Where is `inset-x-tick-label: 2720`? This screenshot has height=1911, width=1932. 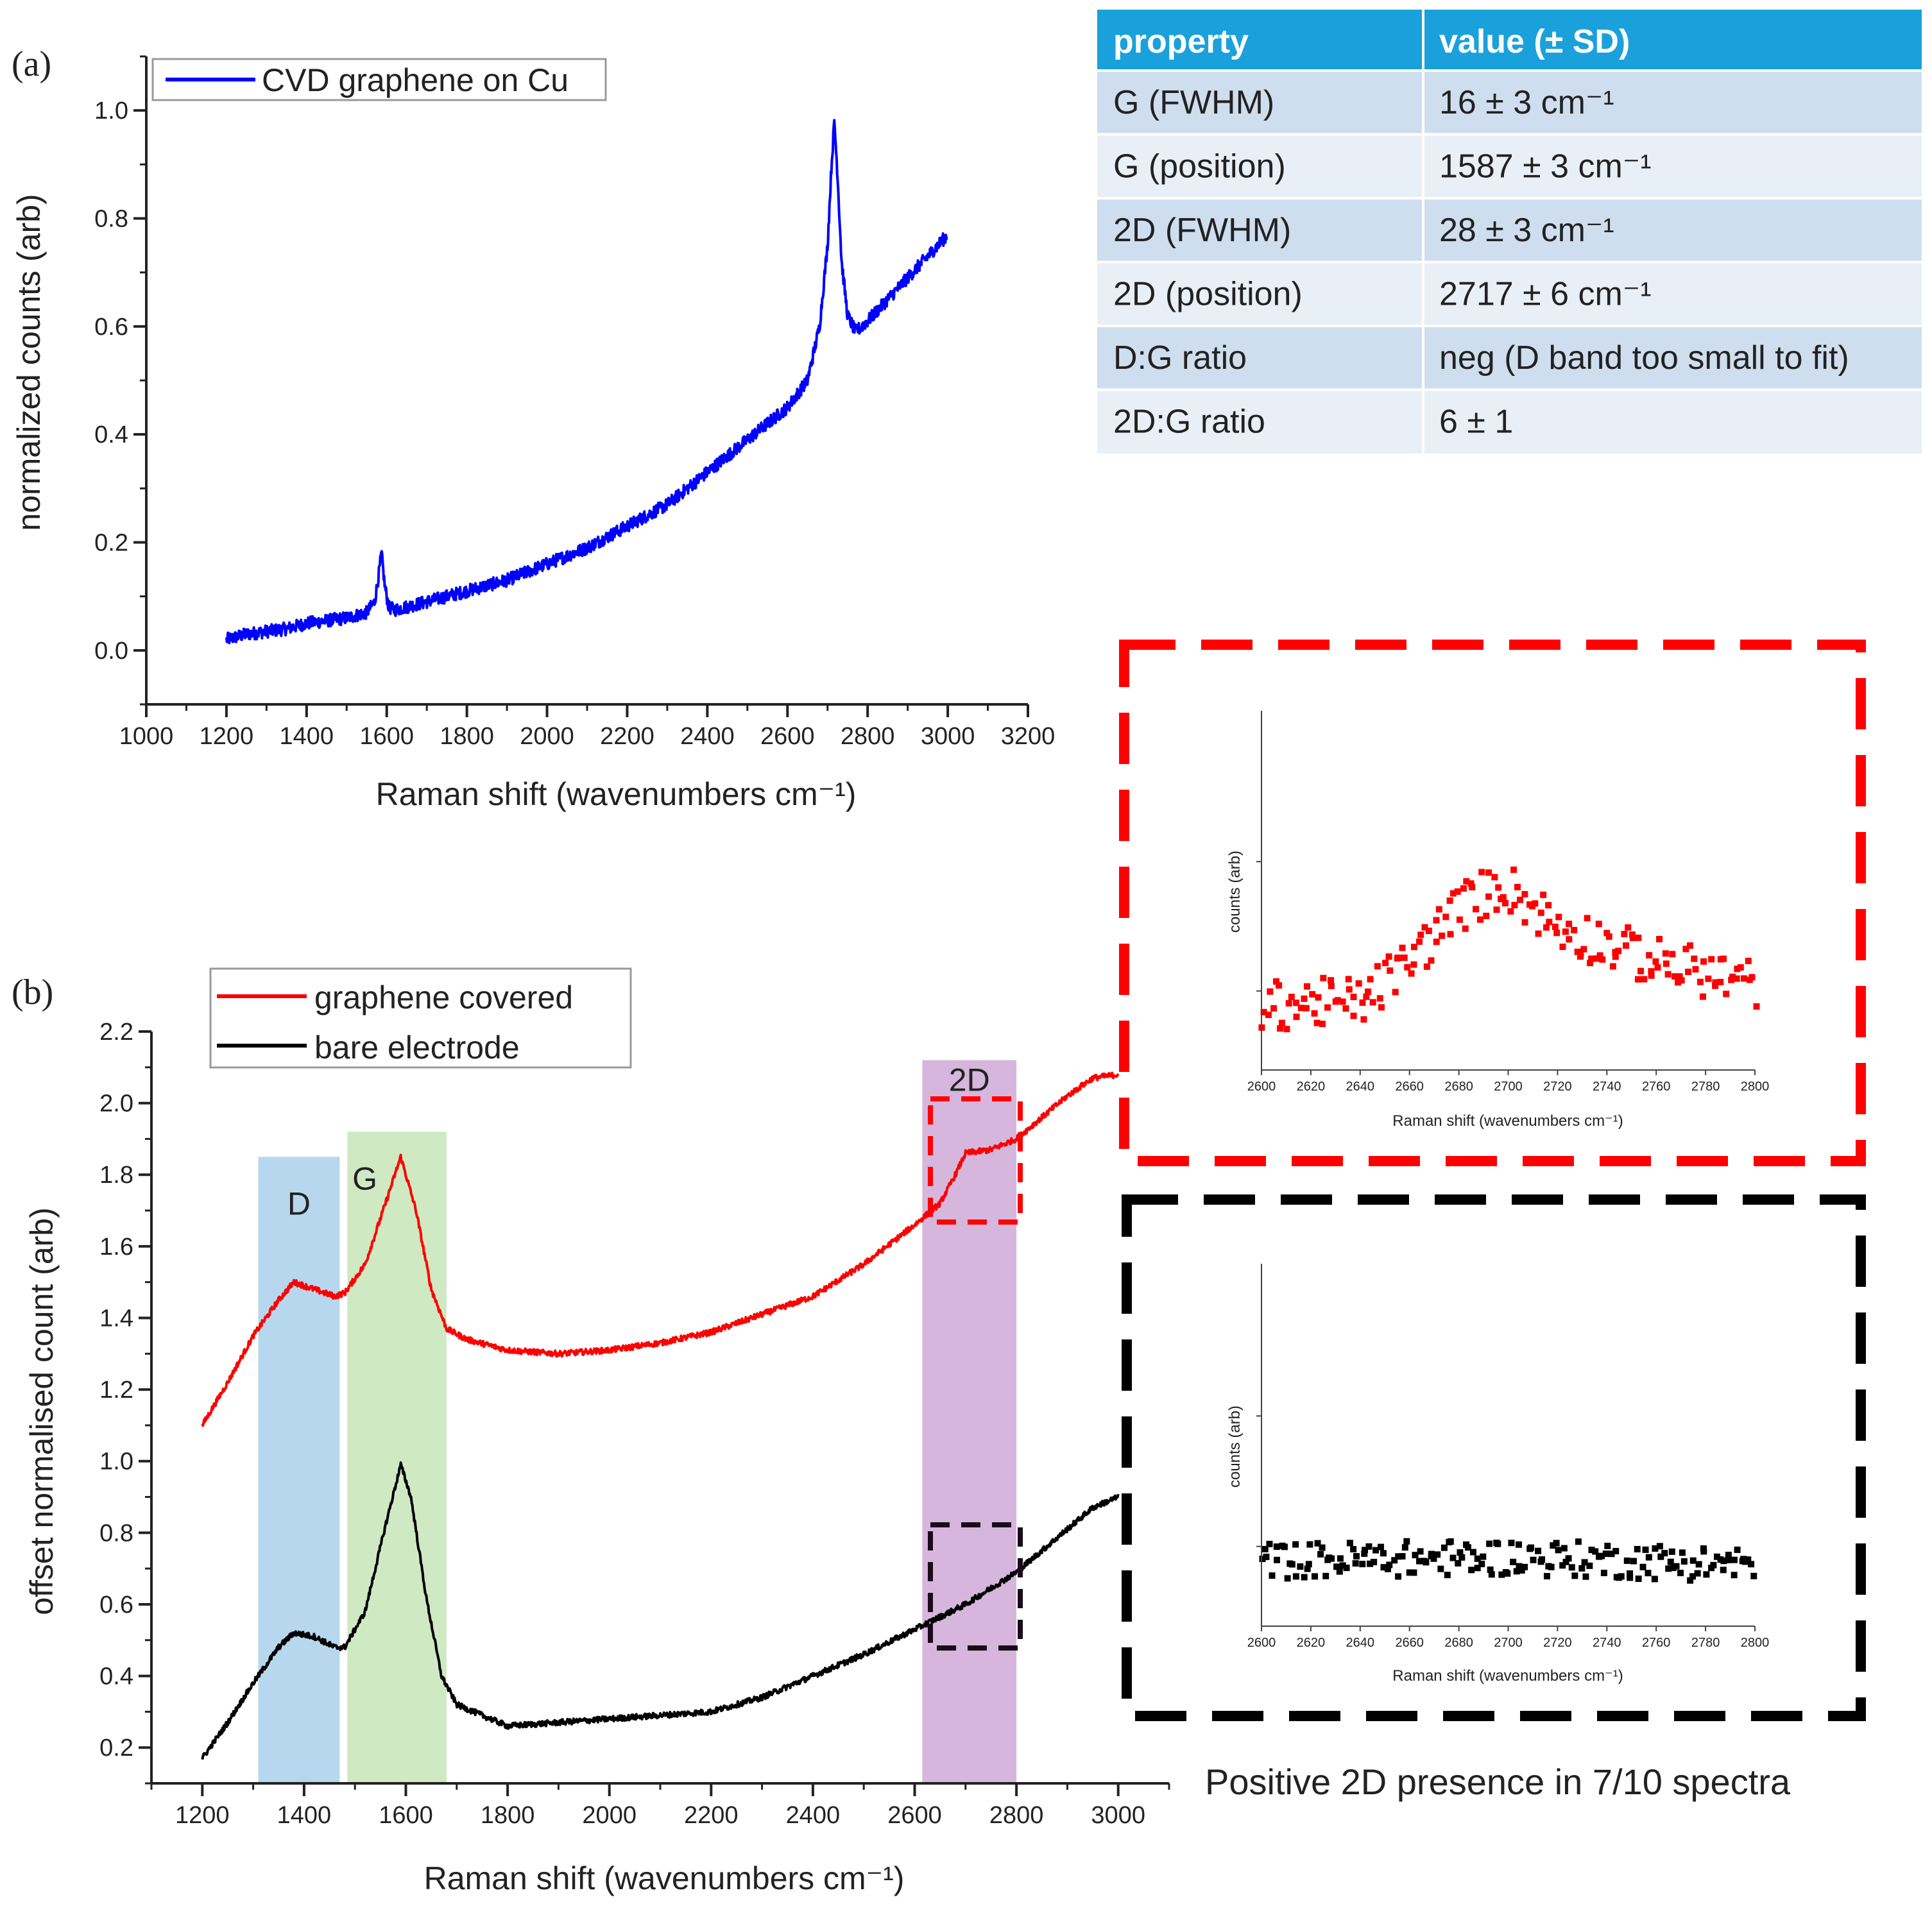 inset-x-tick-label: 2720 is located at coordinates (1558, 1643).